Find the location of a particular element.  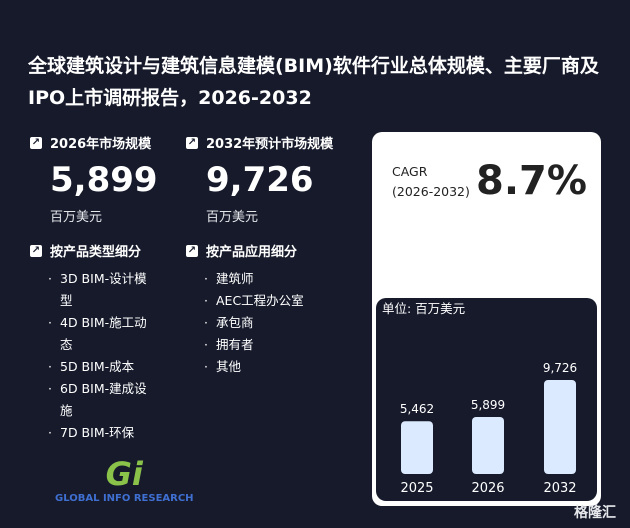

value-label: 5,462 is located at coordinates (417, 409).